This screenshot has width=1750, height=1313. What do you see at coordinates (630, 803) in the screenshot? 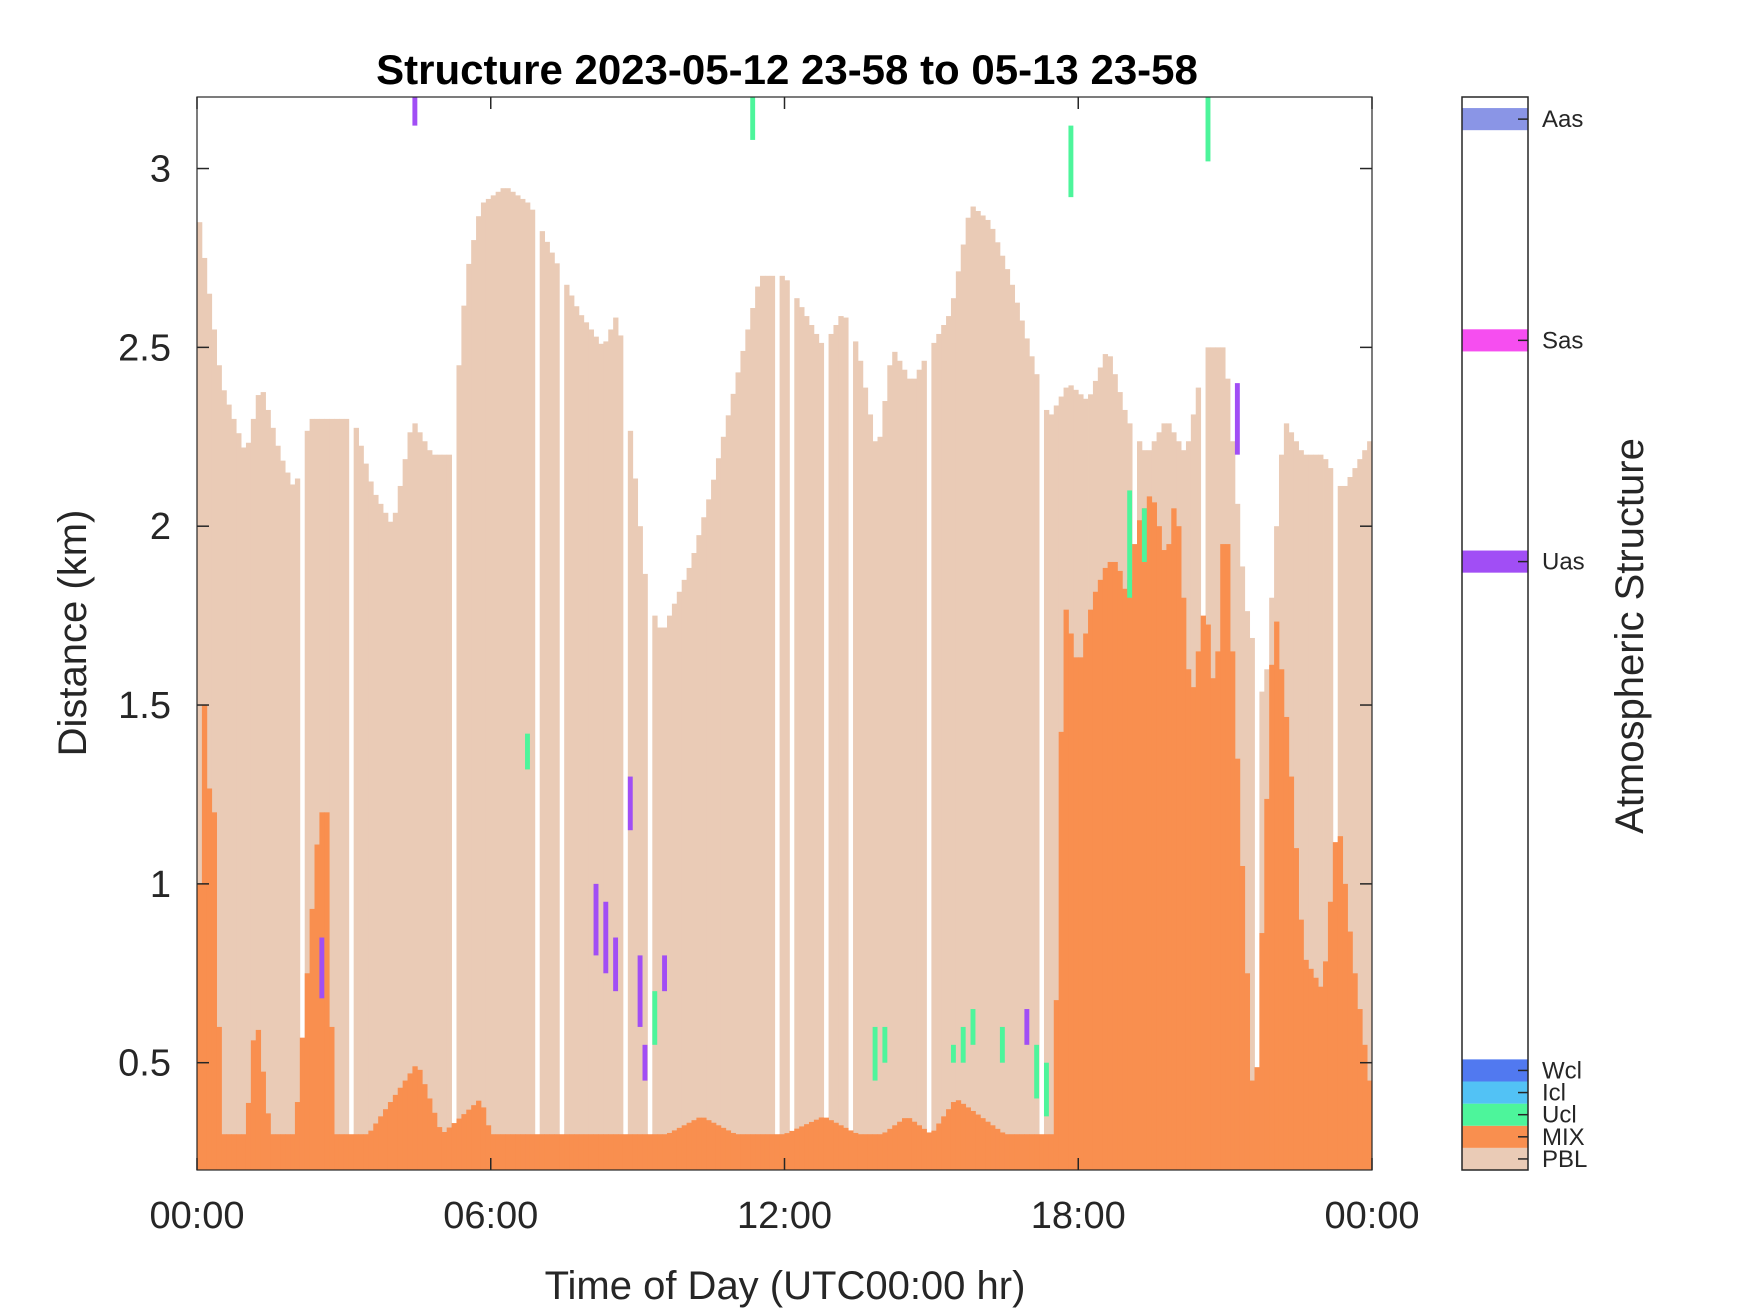
I see `segment-uas` at bounding box center [630, 803].